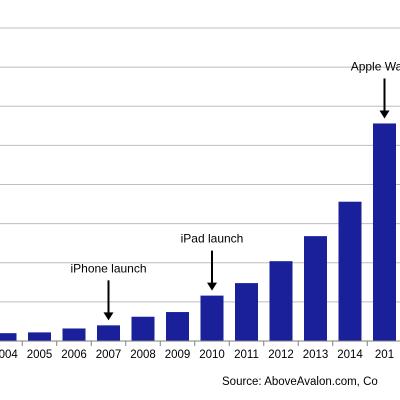  I want to click on x-tick-label: 2006, so click(74, 355).